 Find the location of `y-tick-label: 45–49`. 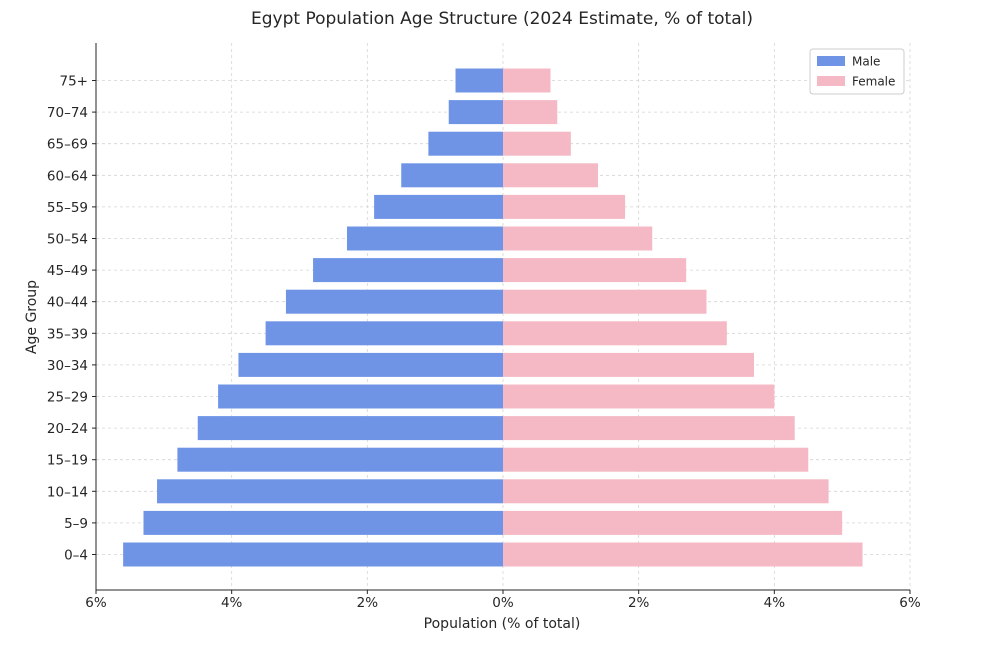

y-tick-label: 45–49 is located at coordinates (67, 271).